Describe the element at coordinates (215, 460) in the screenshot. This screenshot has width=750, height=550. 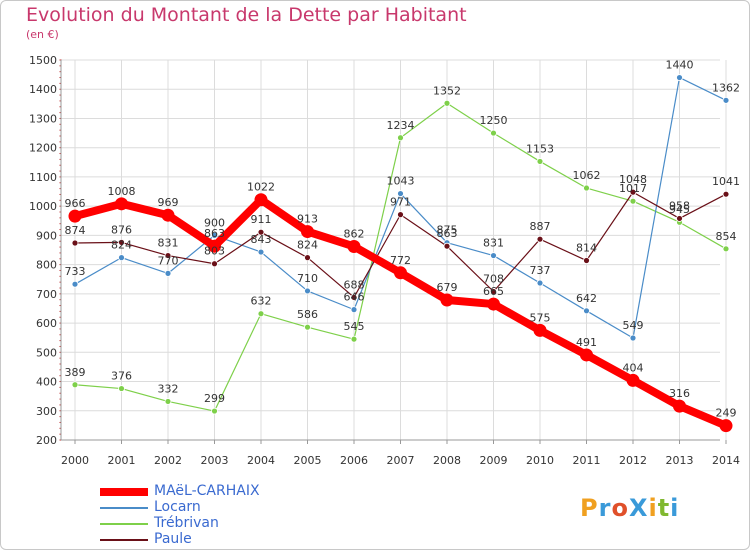
I see `x-tick-label: 2003` at that location.